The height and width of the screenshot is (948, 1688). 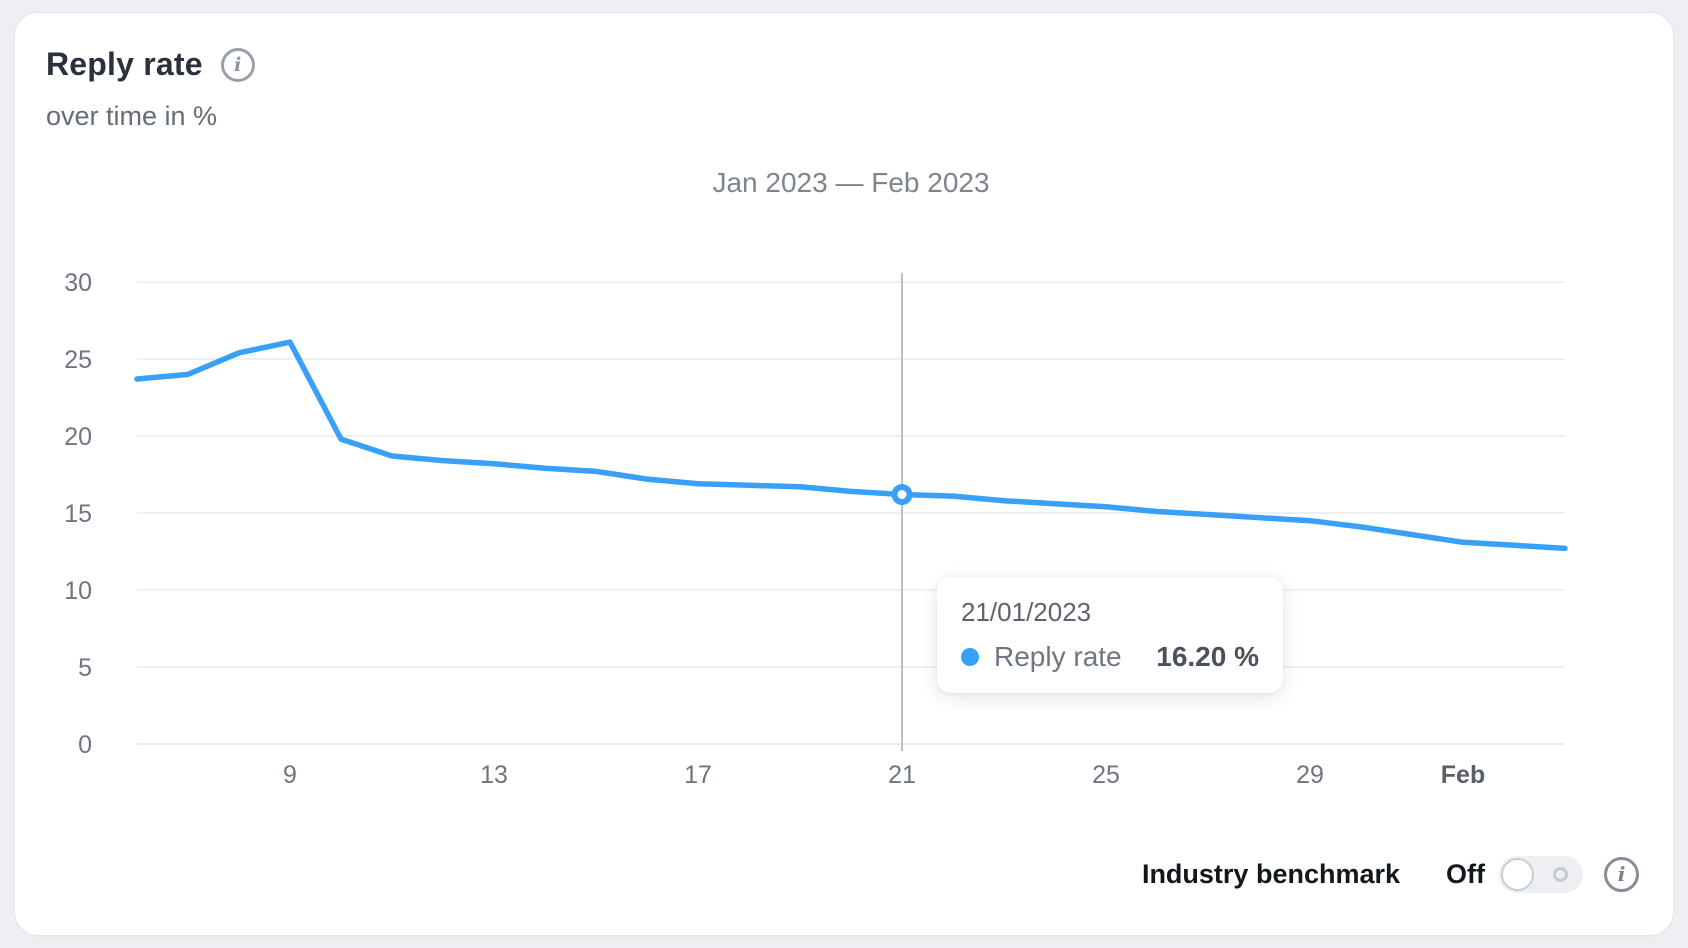 I want to click on card-header: Reply rate i, so click(x=150, y=64).